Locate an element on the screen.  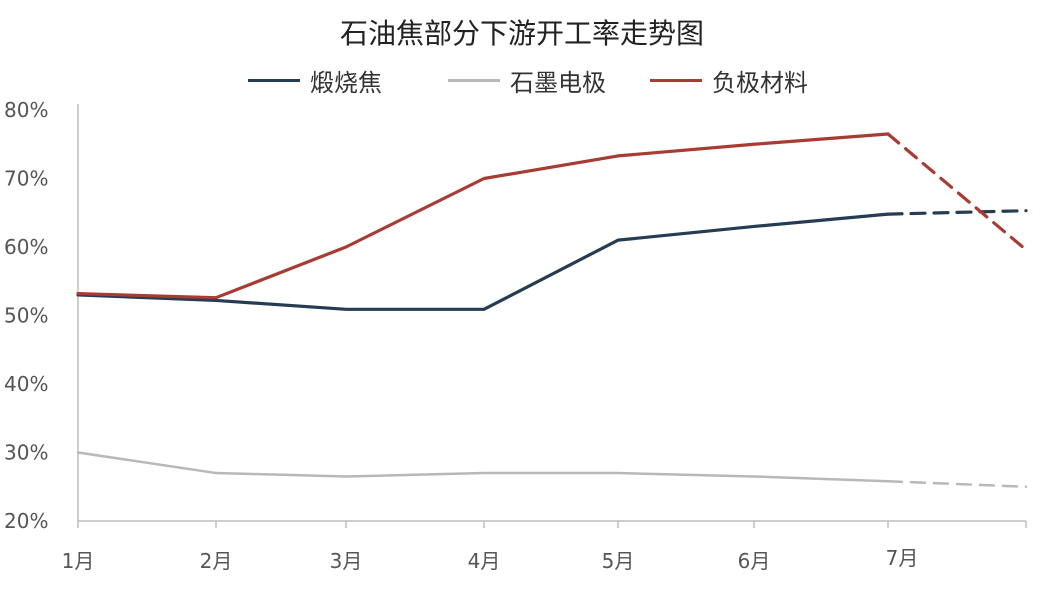
x-tick-label: 3月 is located at coordinates (346, 561).